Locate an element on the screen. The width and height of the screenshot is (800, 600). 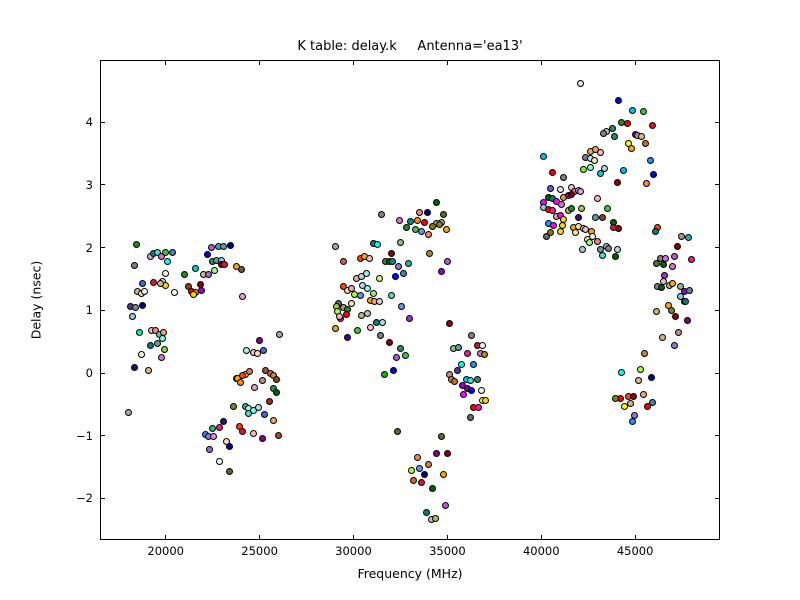
y-axis-label: Delay (nsec) is located at coordinates (36, 300).